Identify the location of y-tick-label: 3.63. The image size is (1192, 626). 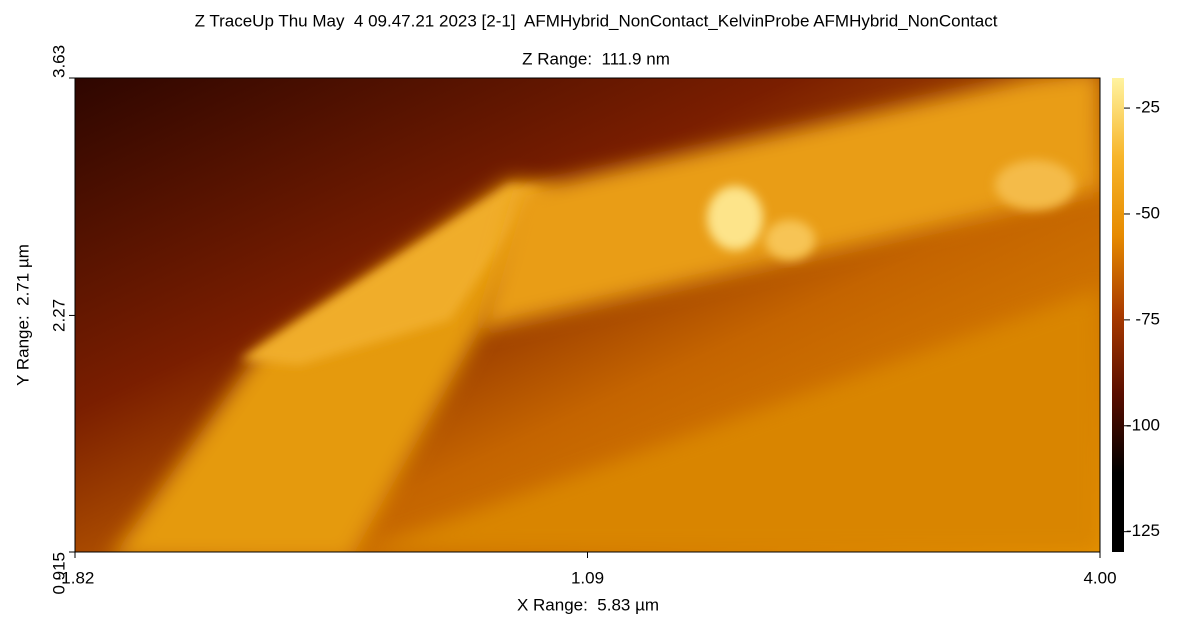
(58, 61).